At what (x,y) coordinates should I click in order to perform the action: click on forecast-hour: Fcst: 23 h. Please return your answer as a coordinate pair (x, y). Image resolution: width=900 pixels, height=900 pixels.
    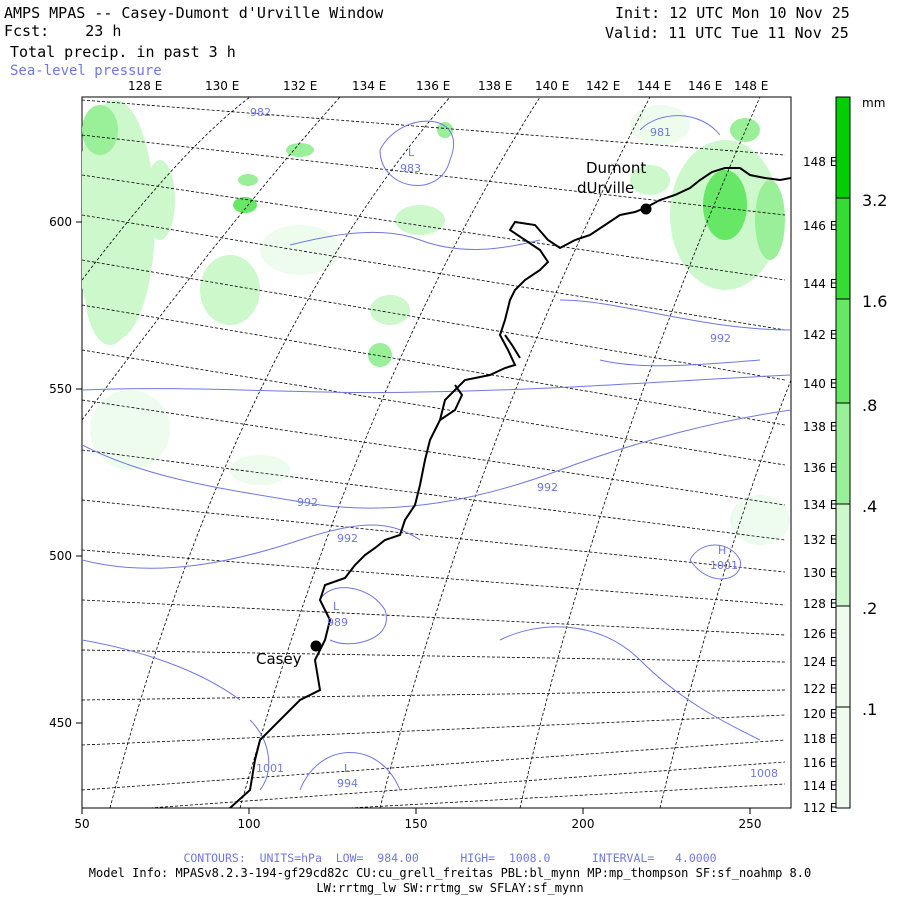
    Looking at the image, I should click on (63, 31).